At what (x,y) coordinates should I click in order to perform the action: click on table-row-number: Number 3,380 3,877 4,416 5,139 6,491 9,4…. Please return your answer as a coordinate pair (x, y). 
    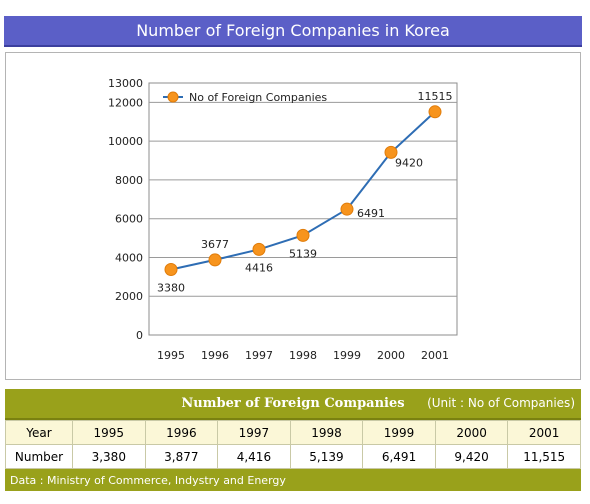
    Looking at the image, I should click on (293, 456).